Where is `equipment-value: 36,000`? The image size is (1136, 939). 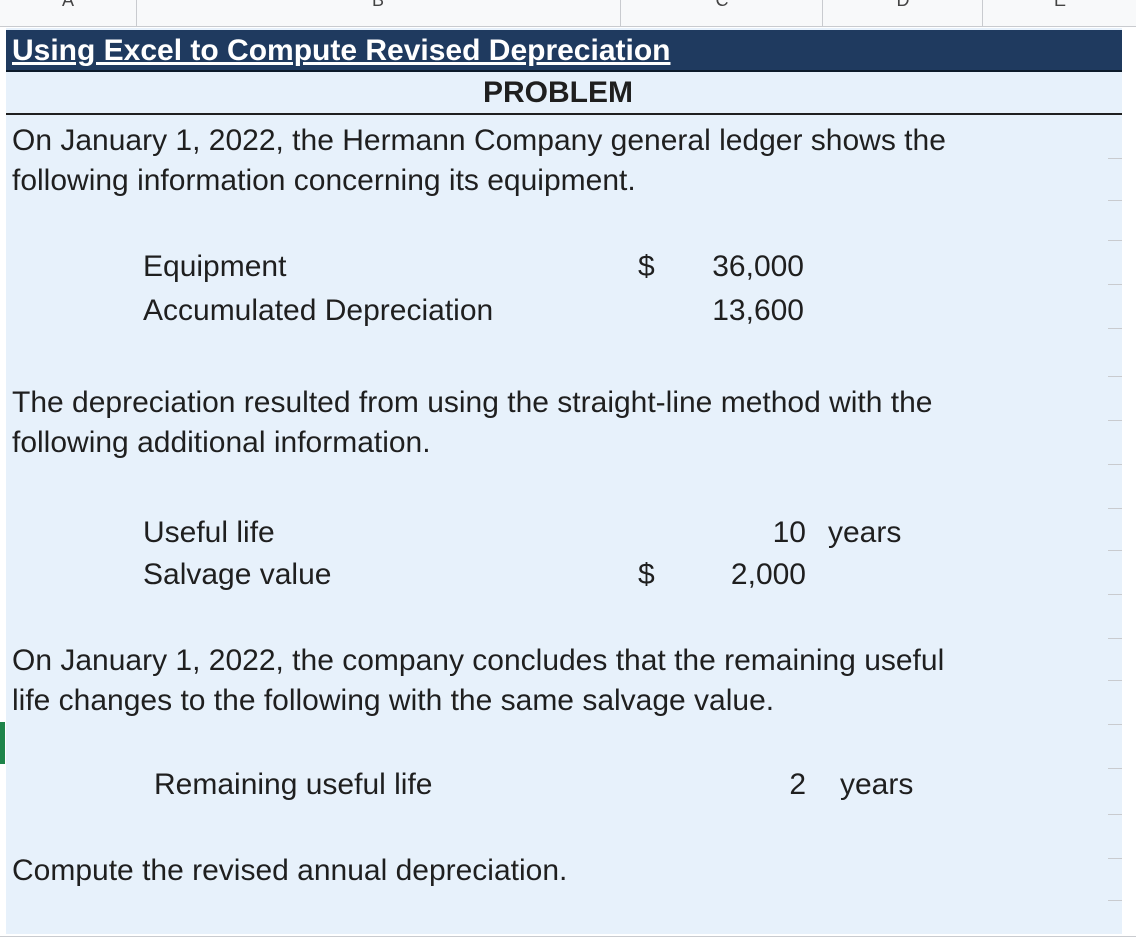
equipment-value: 36,000 is located at coordinates (758, 266).